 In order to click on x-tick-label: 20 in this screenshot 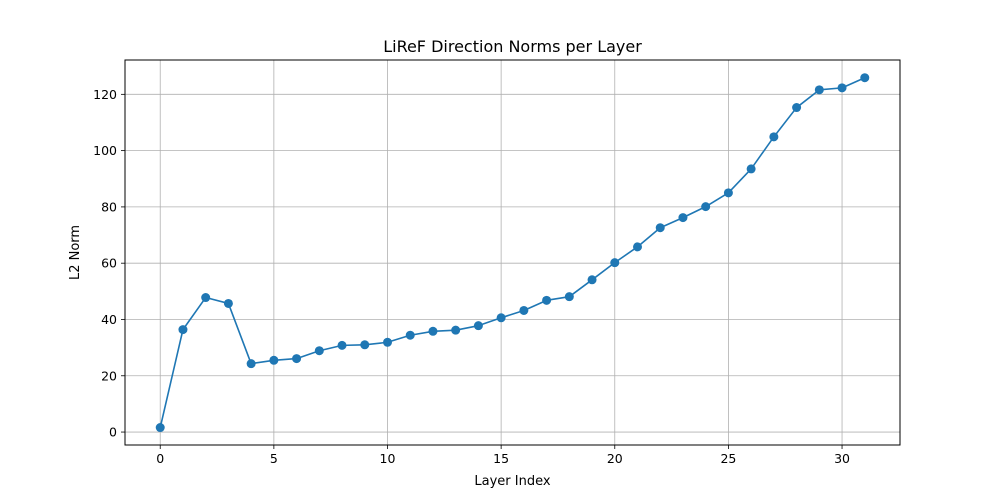, I will do `click(615, 458)`.